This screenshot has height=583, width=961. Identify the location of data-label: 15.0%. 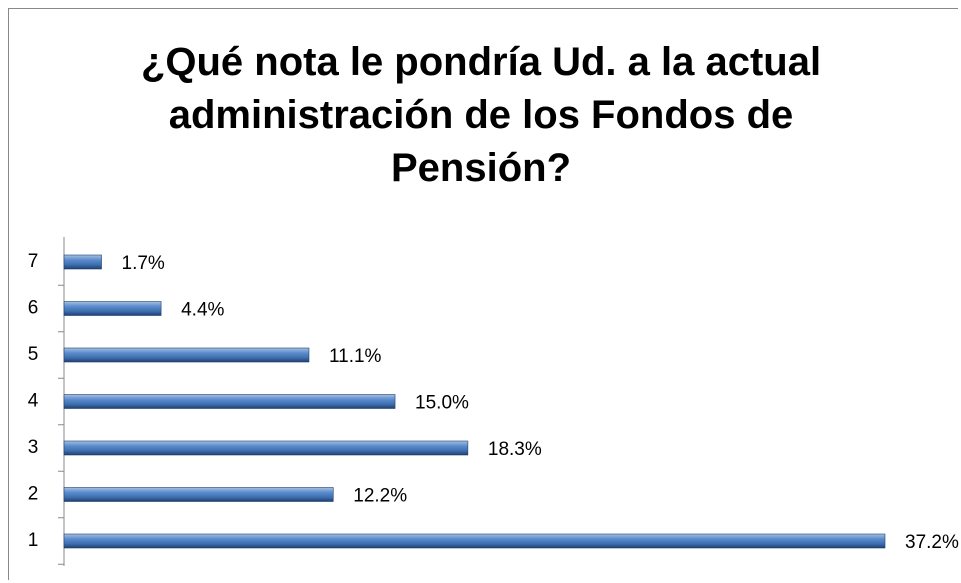
(442, 403).